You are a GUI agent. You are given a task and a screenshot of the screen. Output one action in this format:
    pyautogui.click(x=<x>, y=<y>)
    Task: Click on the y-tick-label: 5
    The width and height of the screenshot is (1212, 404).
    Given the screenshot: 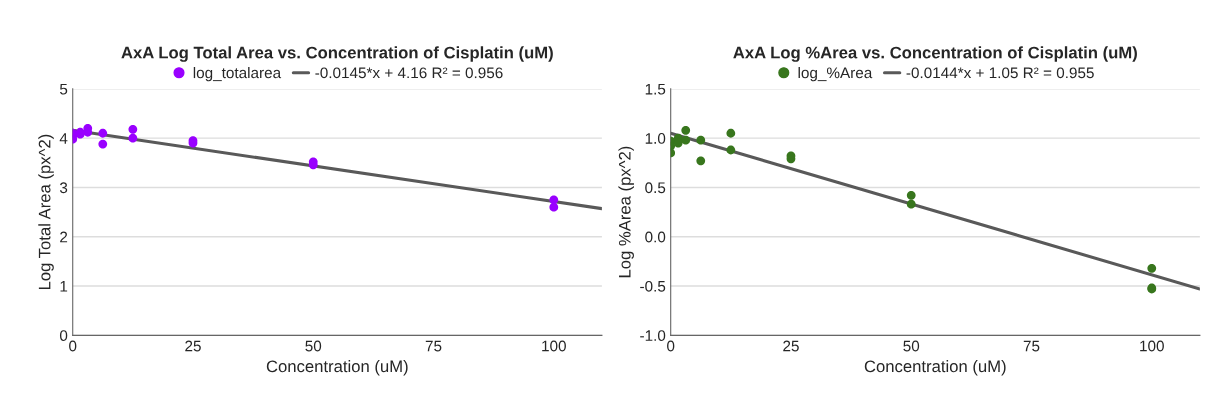 What is the action you would take?
    pyautogui.click(x=63, y=89)
    